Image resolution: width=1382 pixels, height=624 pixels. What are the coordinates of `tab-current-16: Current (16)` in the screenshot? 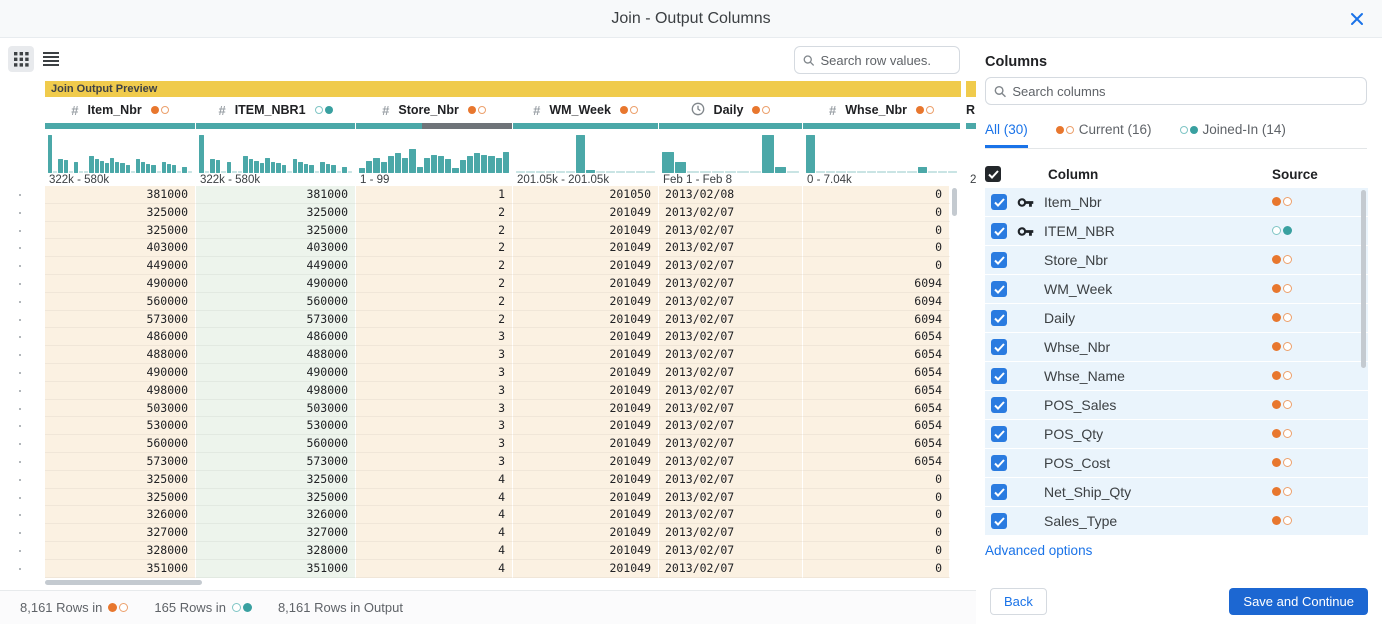 It's located at (1103, 135).